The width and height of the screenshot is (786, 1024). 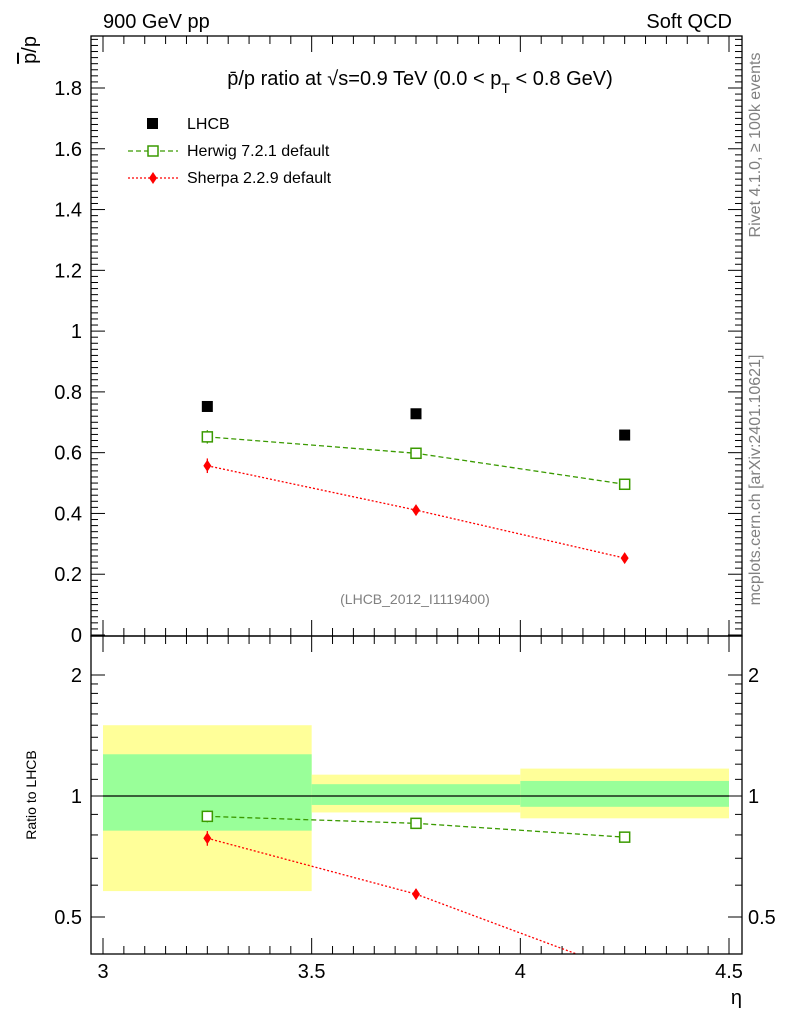 What do you see at coordinates (156, 22) in the screenshot?
I see `header-left-label: 900 GeV pp` at bounding box center [156, 22].